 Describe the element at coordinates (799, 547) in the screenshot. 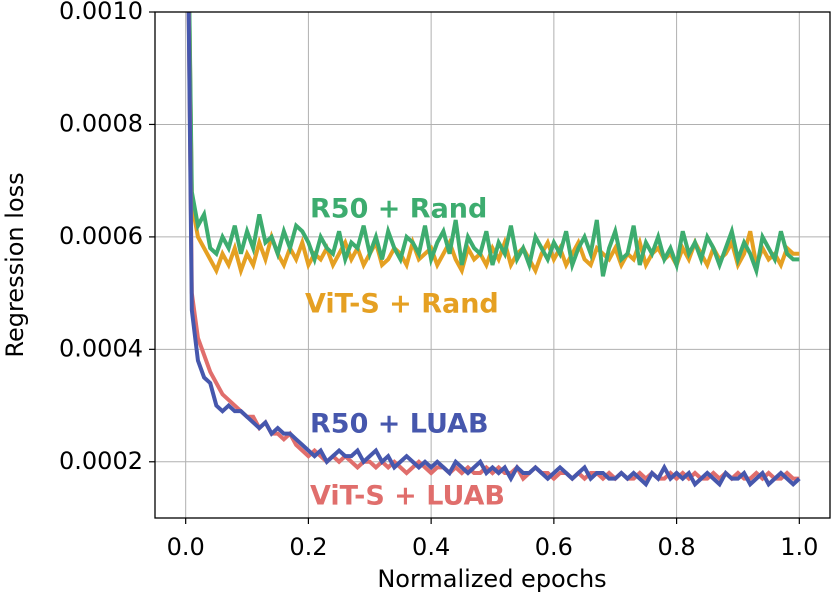

I see `x-tick-label: 1.0` at that location.